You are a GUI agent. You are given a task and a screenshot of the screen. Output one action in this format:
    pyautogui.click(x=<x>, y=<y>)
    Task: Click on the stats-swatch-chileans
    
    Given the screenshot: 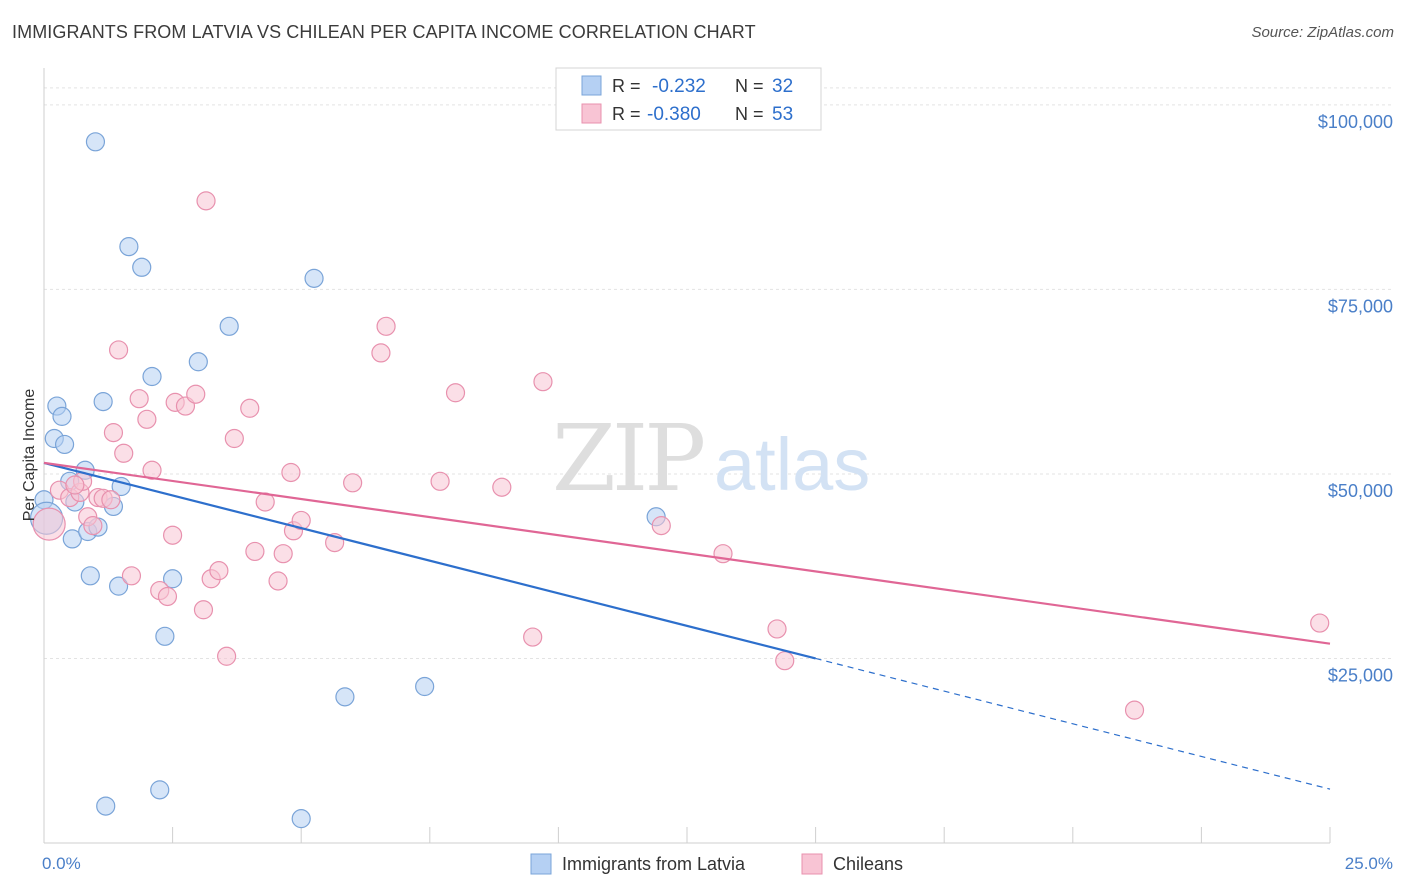 What is the action you would take?
    pyautogui.click(x=591, y=113)
    